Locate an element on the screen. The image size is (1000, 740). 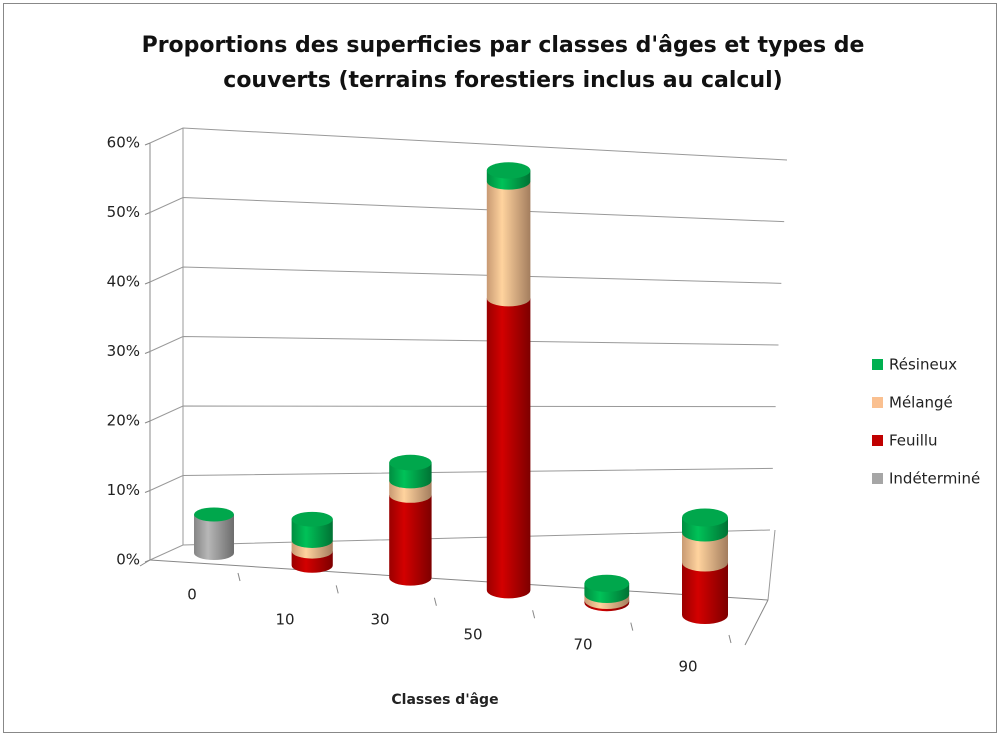
legend-label: Indéterminé is located at coordinates (934, 479).